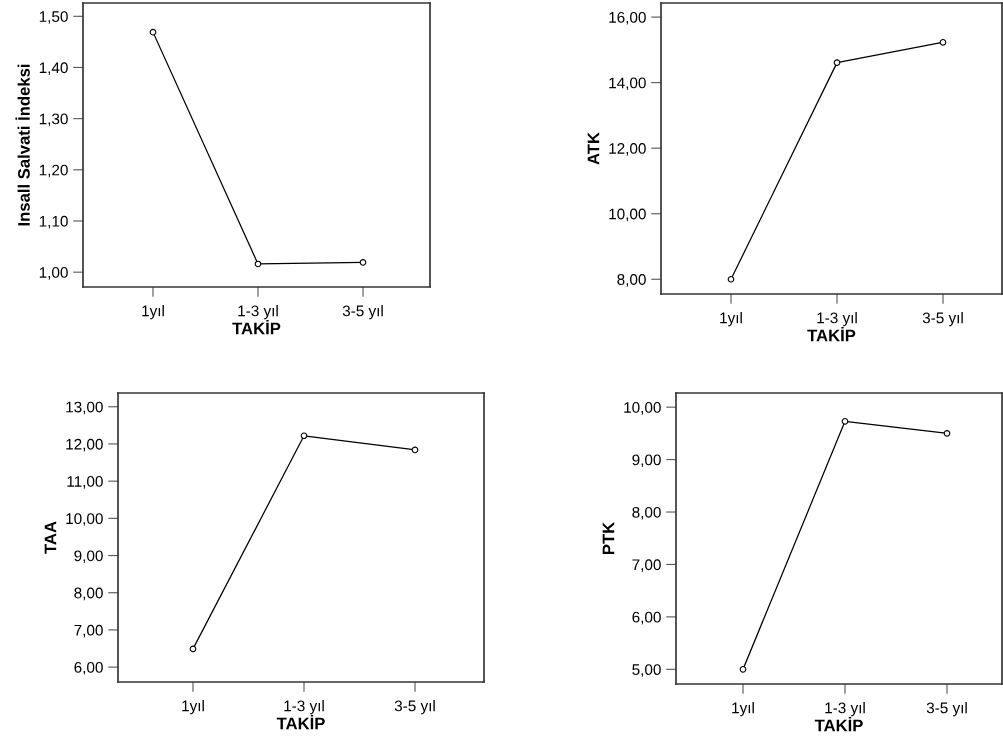  Describe the element at coordinates (22, 145) in the screenshot. I see `y-axis-title: Insall Salvati İndeksi` at that location.